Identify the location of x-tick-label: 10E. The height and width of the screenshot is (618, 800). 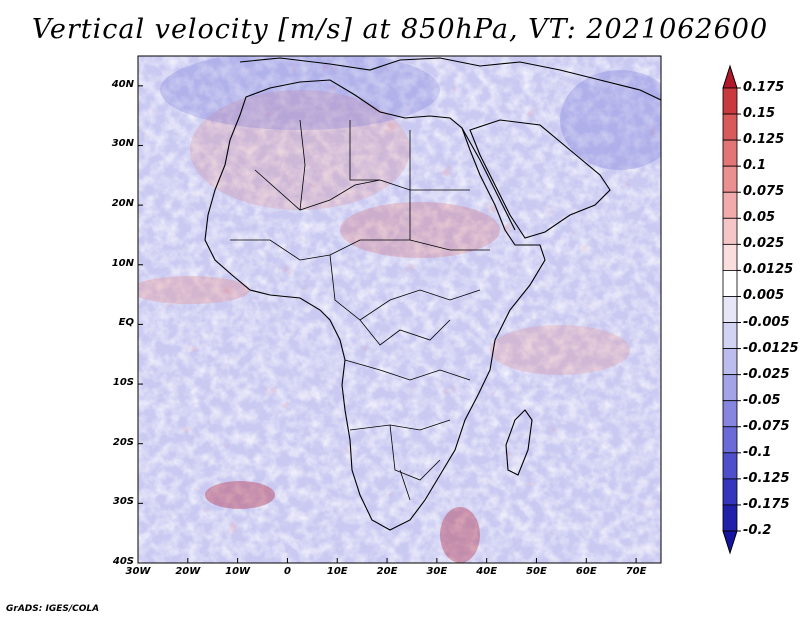
(337, 571).